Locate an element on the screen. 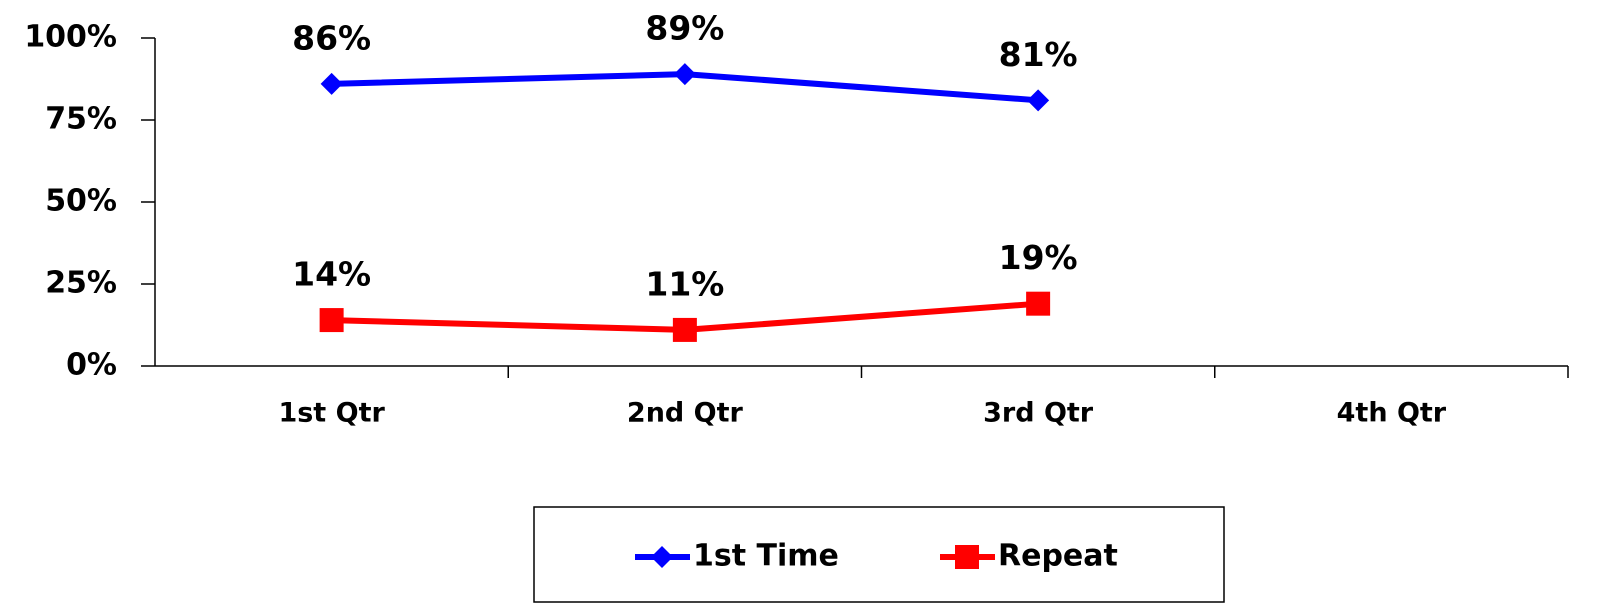 Image resolution: width=1606 pixels, height=616 pixels. x-tick-label: 1st Qtr is located at coordinates (331, 413).